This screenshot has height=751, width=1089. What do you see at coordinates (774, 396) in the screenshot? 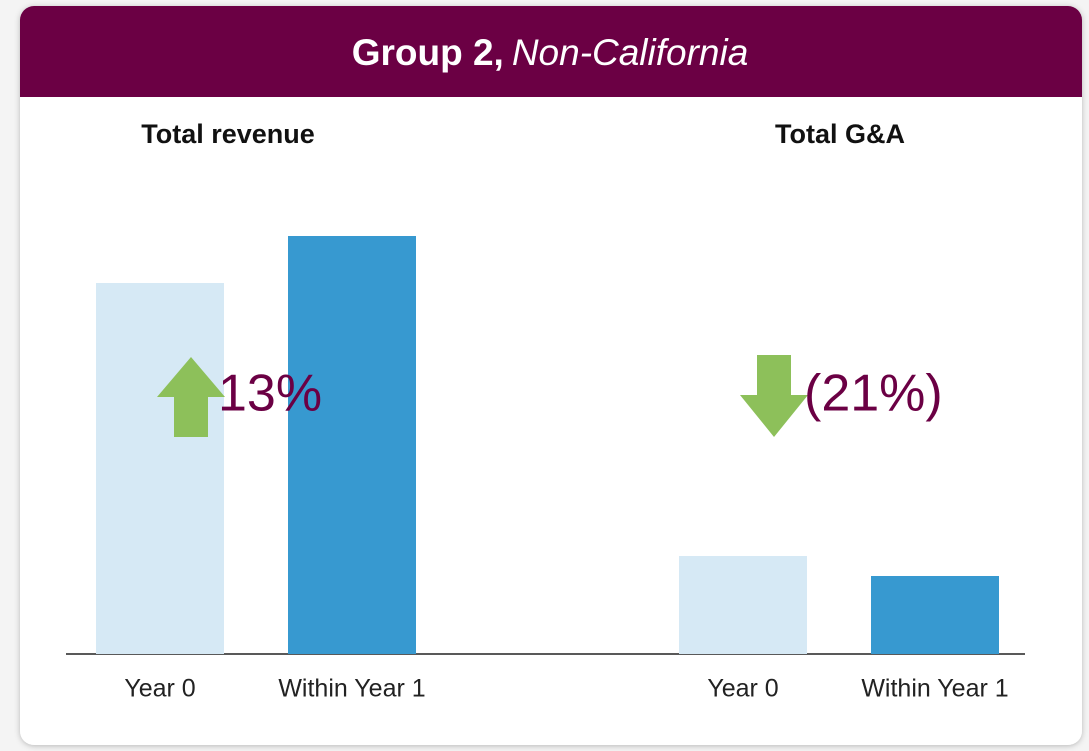
I see `arrow-down` at bounding box center [774, 396].